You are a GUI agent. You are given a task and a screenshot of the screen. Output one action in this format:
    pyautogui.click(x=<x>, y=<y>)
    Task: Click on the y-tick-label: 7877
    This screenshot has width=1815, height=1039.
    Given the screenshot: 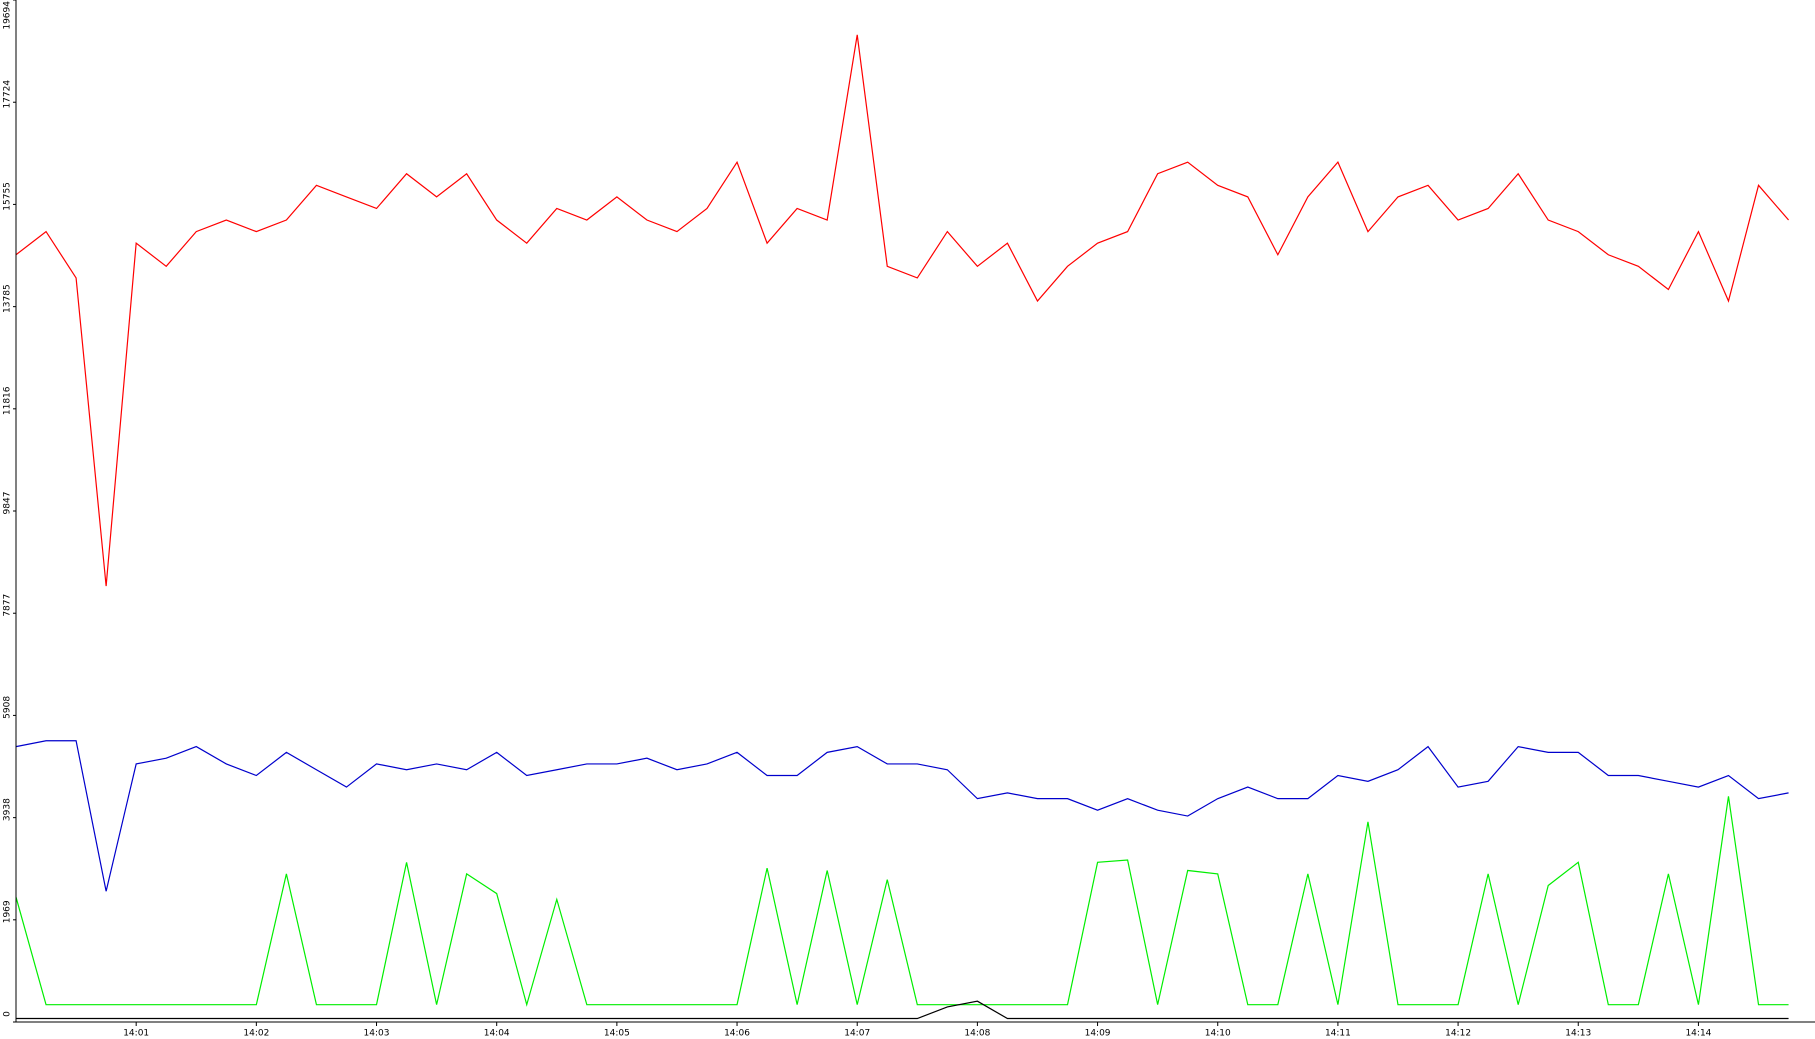 What is the action you would take?
    pyautogui.click(x=8, y=605)
    